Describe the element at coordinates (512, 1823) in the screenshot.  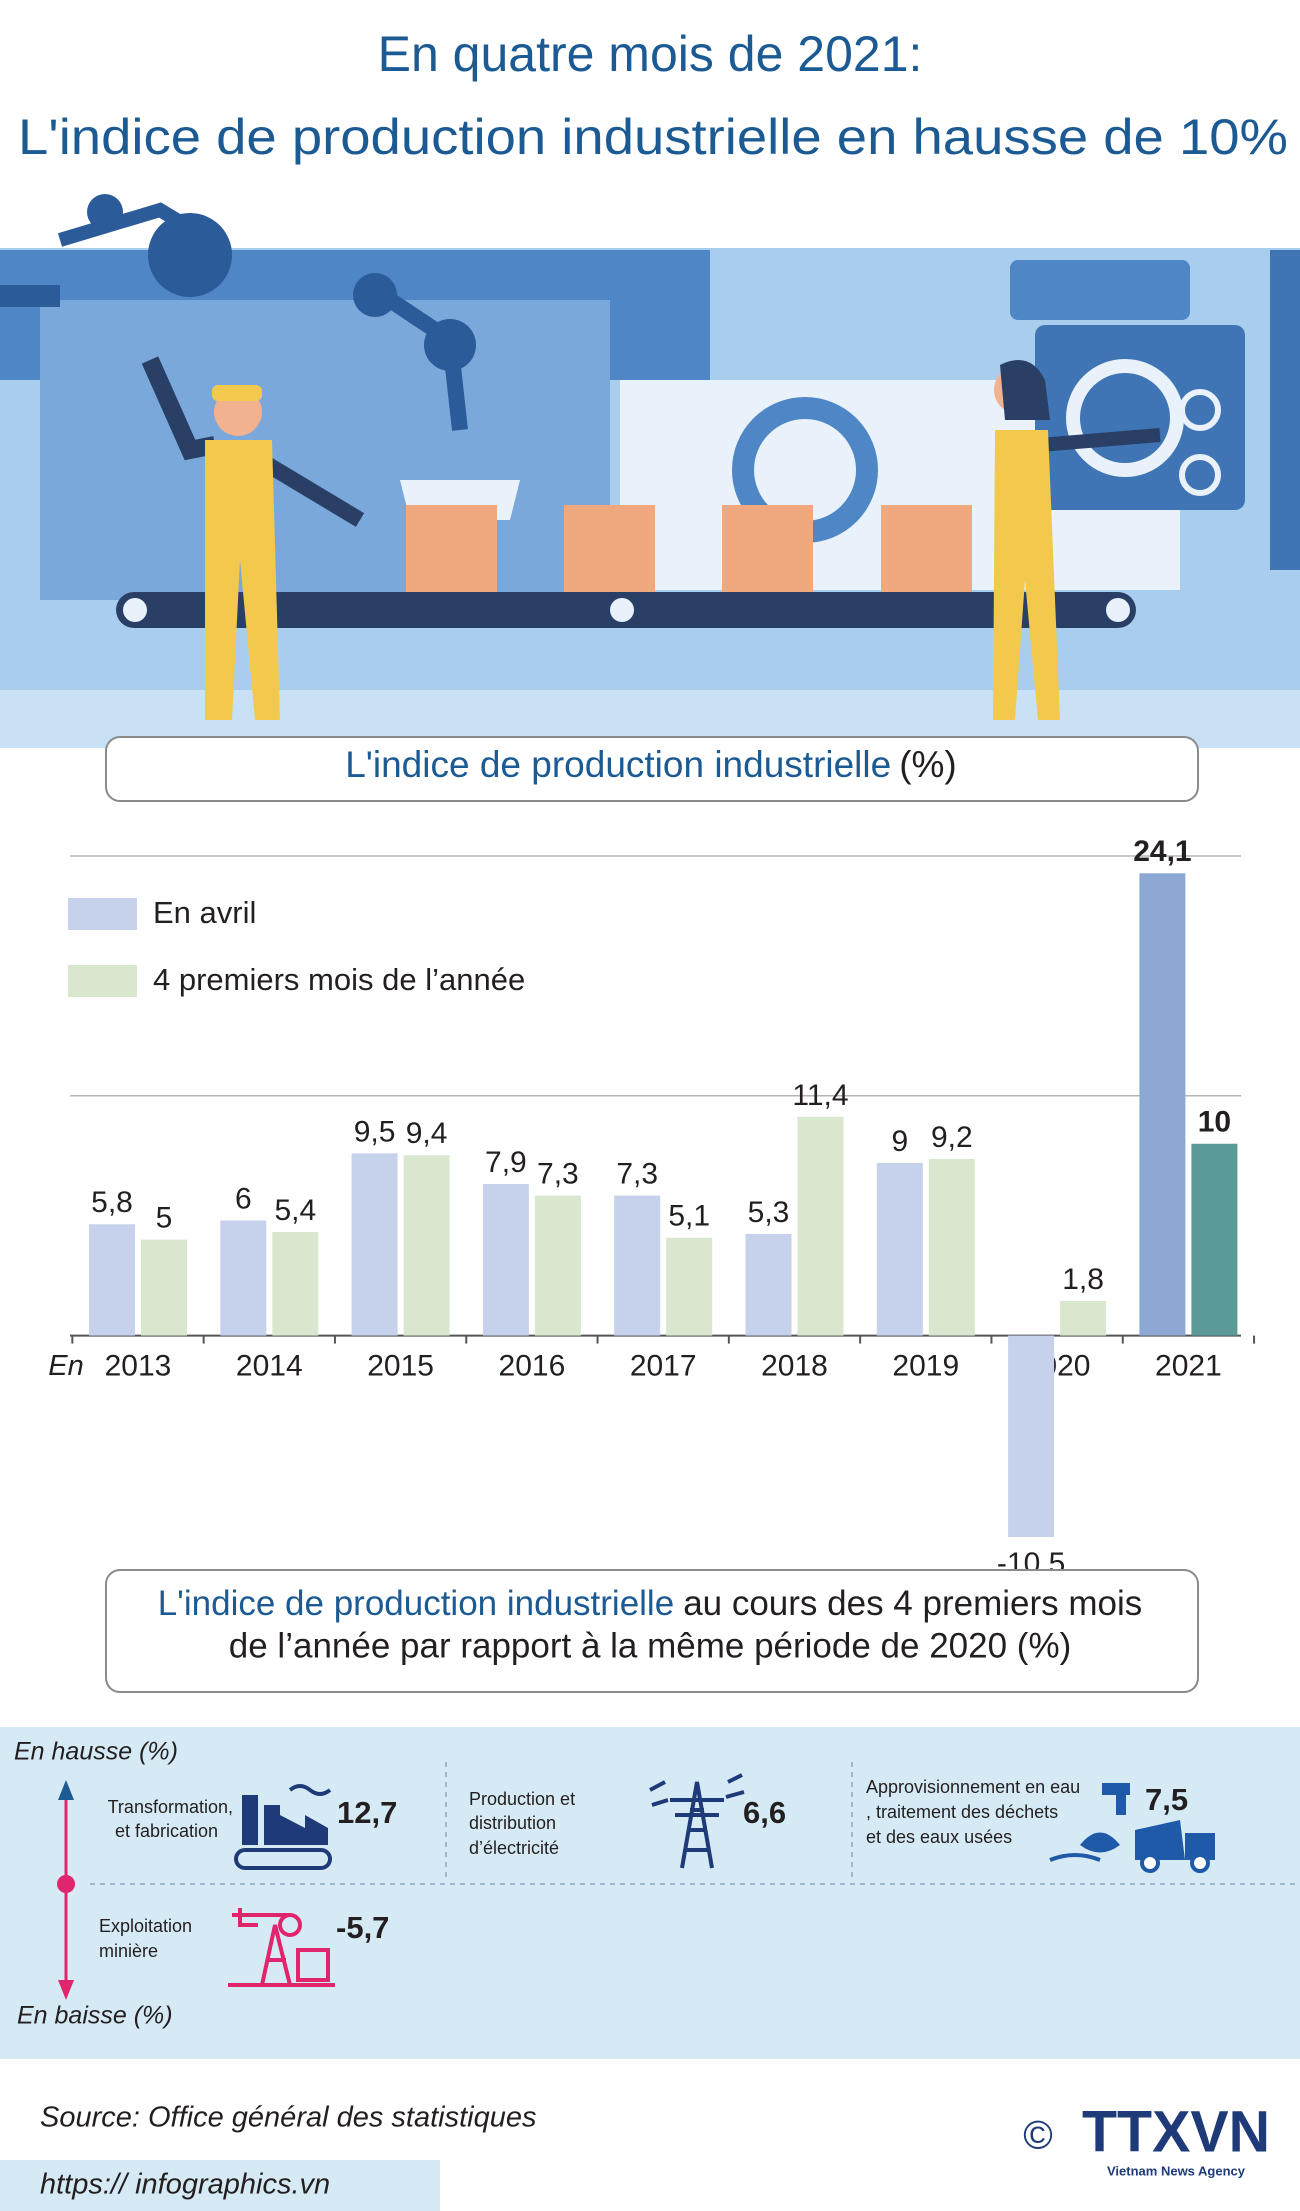
I see `sector-name: distribution` at that location.